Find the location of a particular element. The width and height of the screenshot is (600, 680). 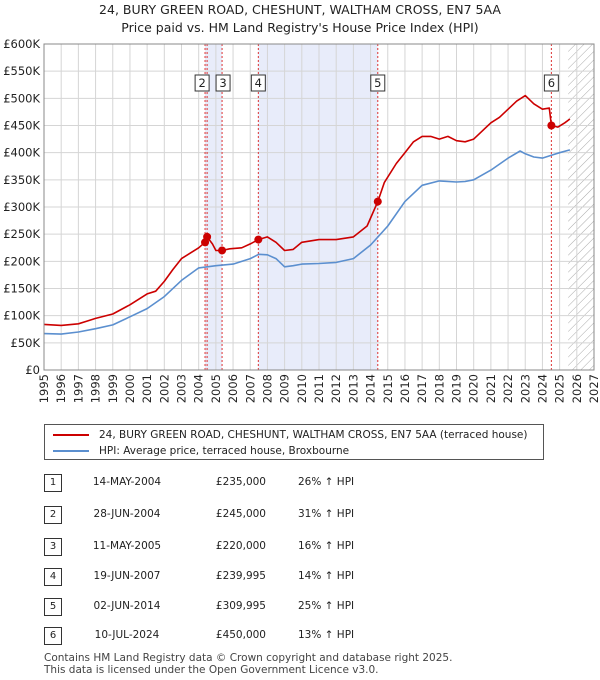

x-tick-label: 2018 is located at coordinates (439, 388).